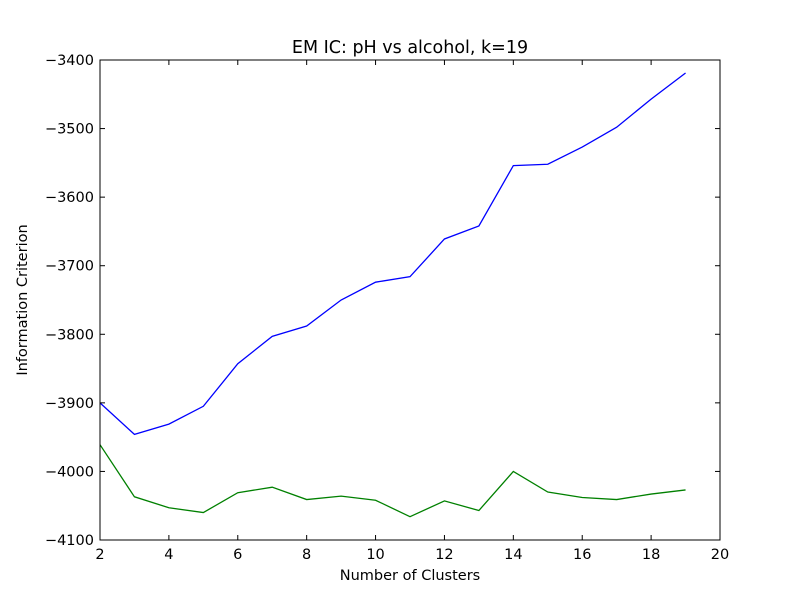 The height and width of the screenshot is (600, 800). What do you see at coordinates (306, 555) in the screenshot?
I see `x-tick-label: 8` at bounding box center [306, 555].